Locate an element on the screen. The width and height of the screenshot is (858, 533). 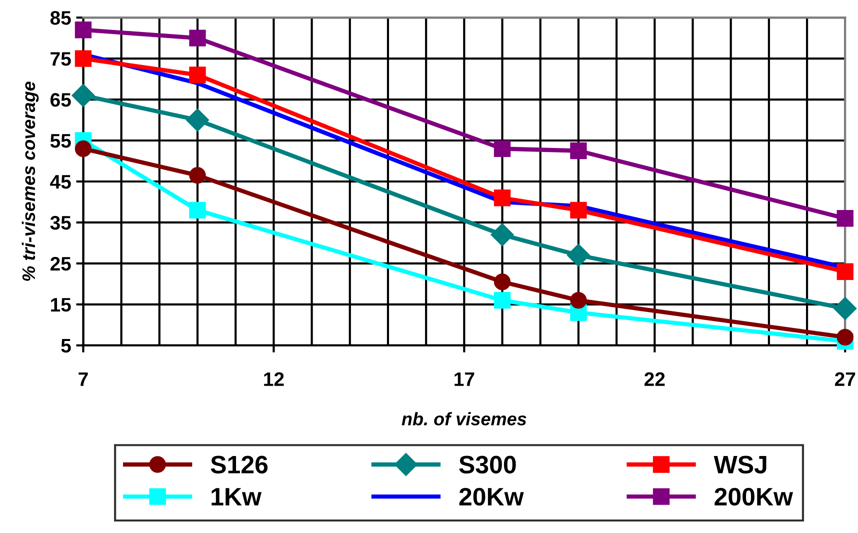
y-tick-label: 85 is located at coordinates (60, 18).